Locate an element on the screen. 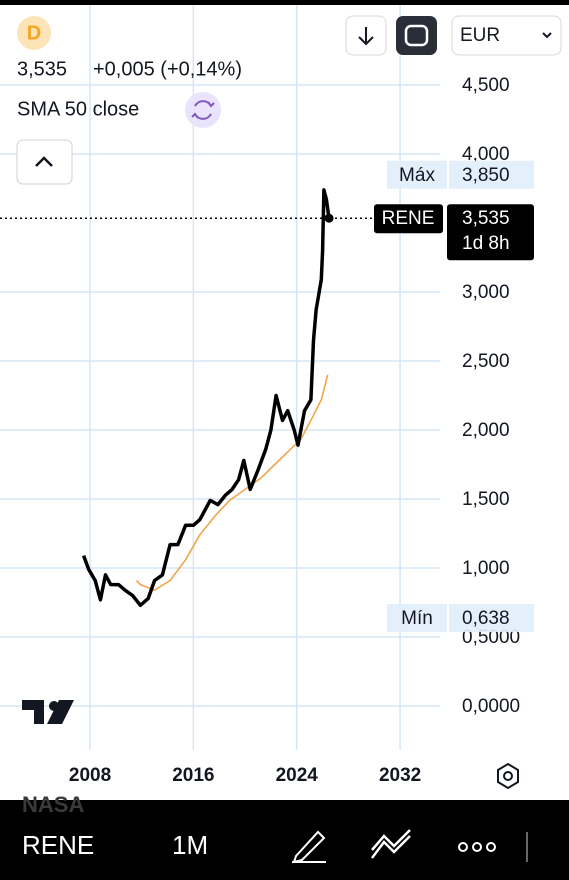 This screenshot has width=569, height=880. y-tick-label: 1,000 is located at coordinates (486, 568).